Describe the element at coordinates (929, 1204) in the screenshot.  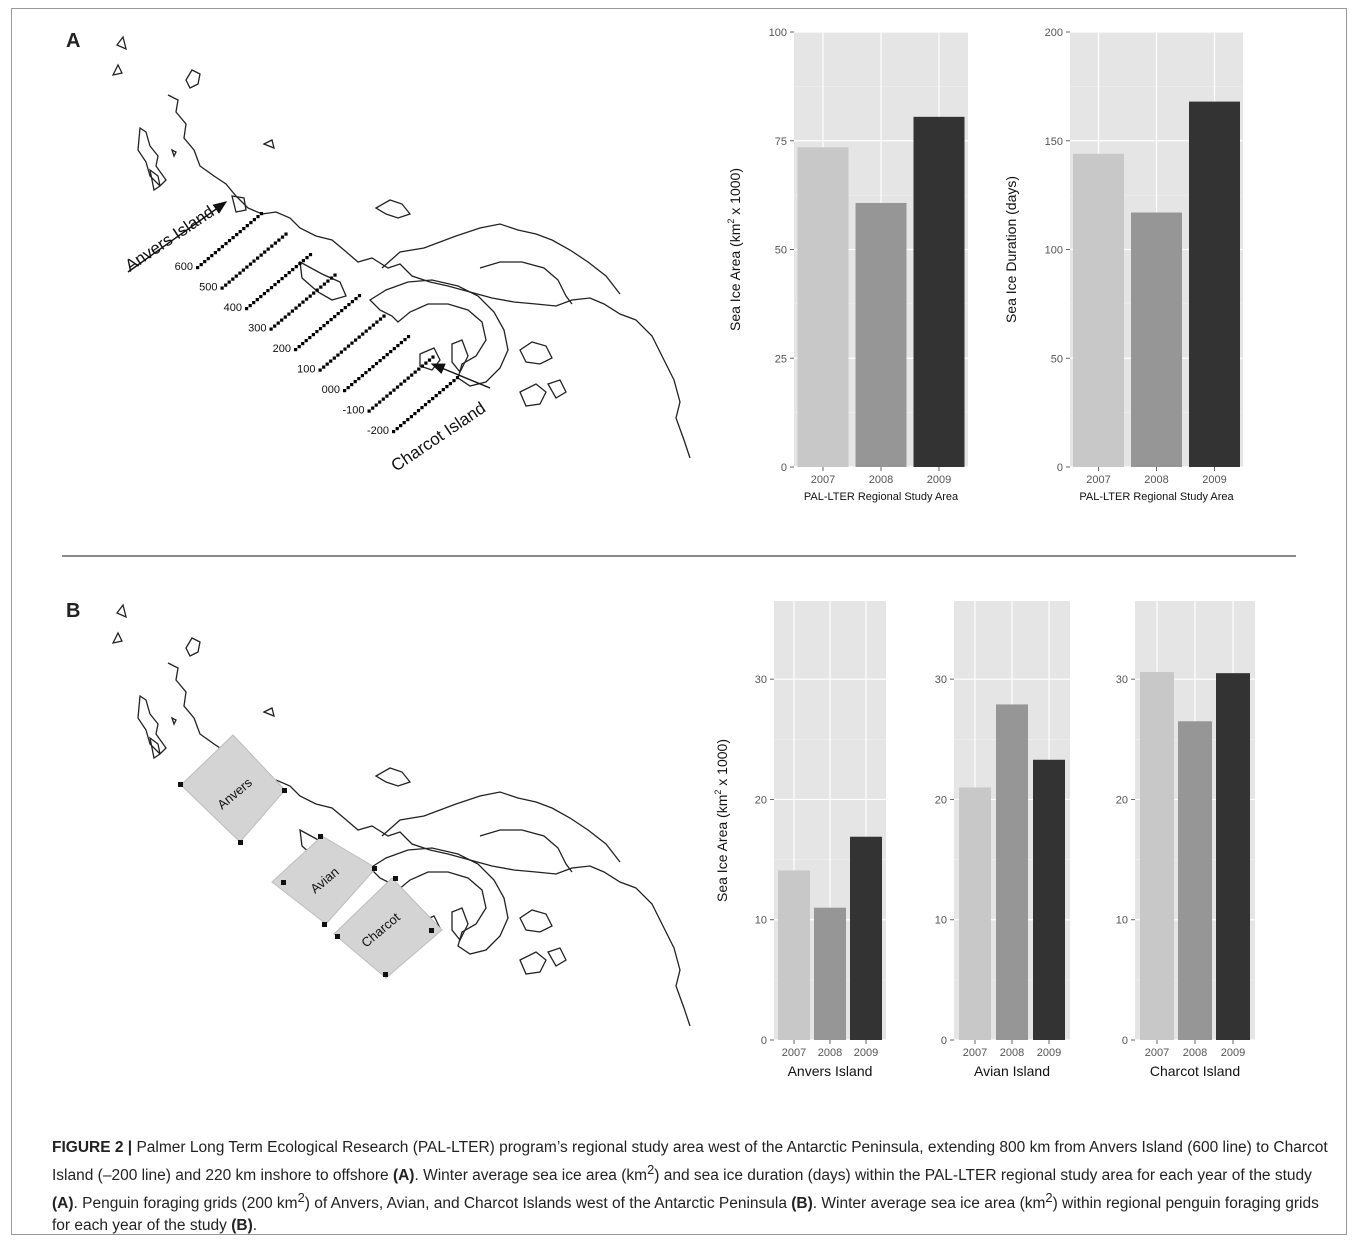
I see `caption-text-6: . Winter average sea ice area (km` at that location.